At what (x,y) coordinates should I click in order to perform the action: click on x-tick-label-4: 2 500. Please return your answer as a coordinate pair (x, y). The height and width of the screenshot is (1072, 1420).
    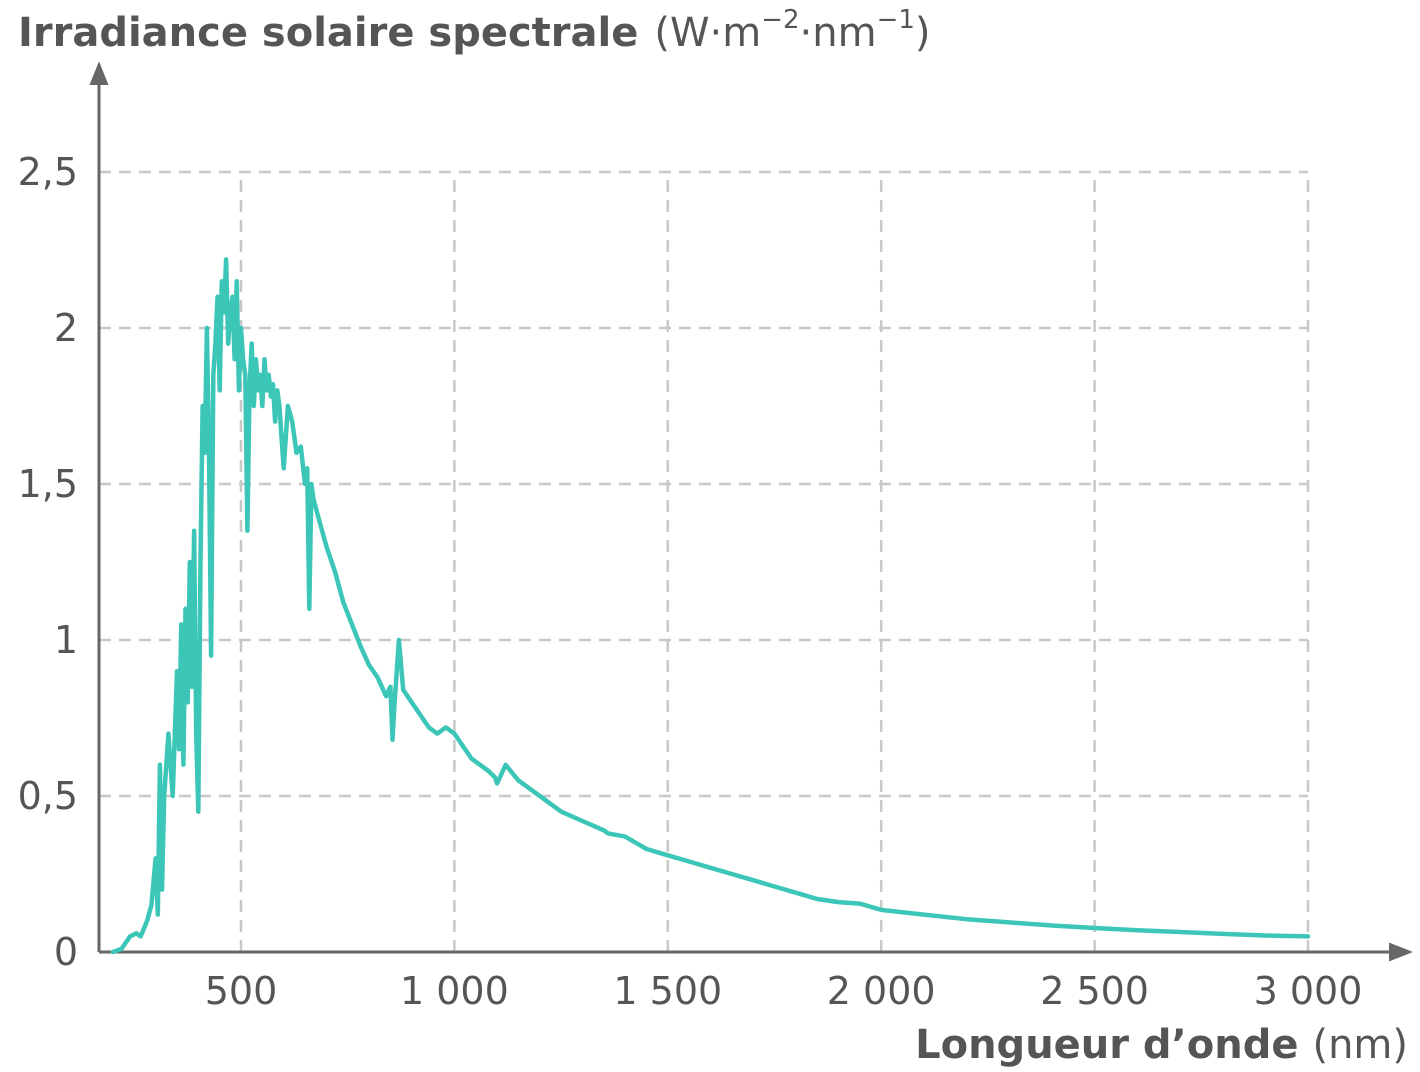
    Looking at the image, I should click on (1094, 991).